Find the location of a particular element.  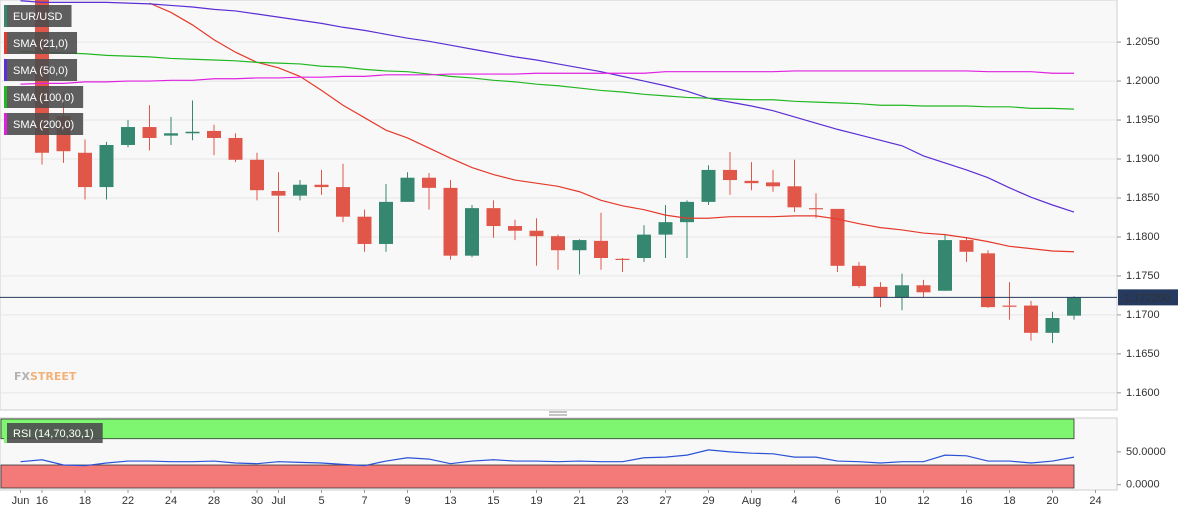

watermark-part: STREET is located at coordinates (53, 376).